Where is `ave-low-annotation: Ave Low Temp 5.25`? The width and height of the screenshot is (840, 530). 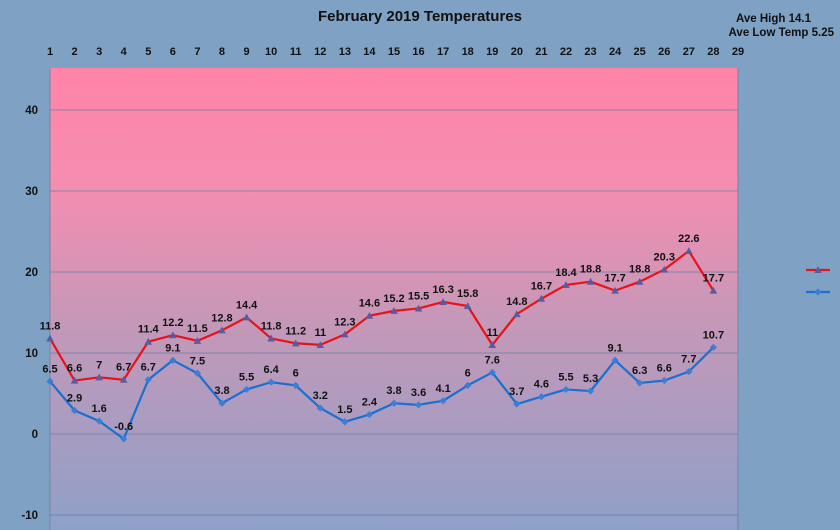 ave-low-annotation: Ave Low Temp 5.25 is located at coordinates (781, 33).